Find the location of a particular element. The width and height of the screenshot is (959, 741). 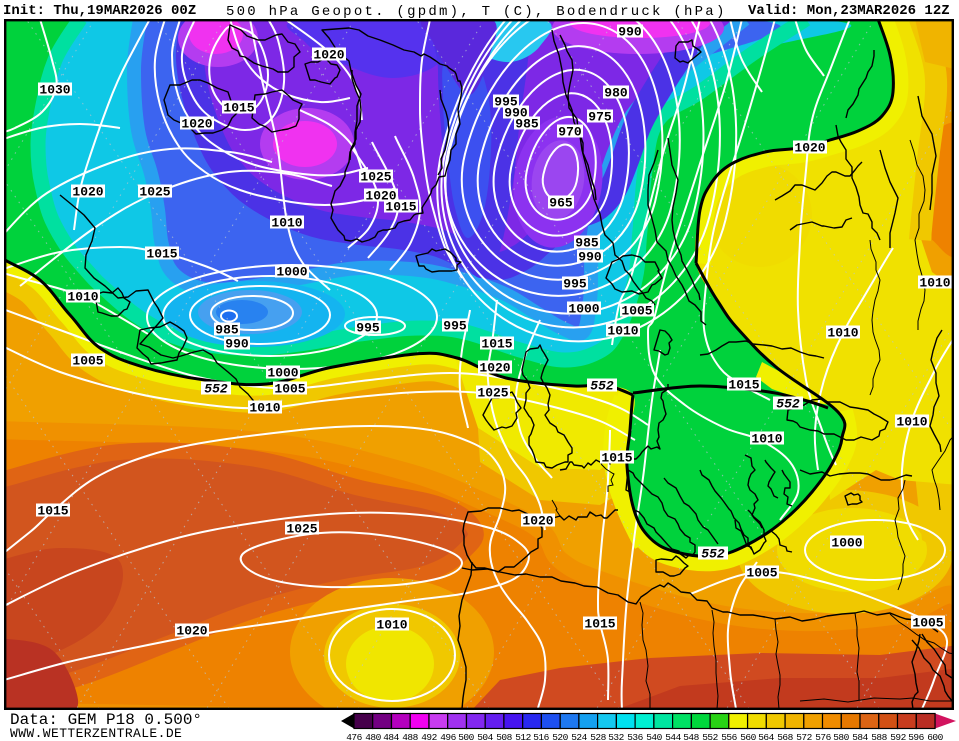

svg-text: 524 is located at coordinates (579, 736).